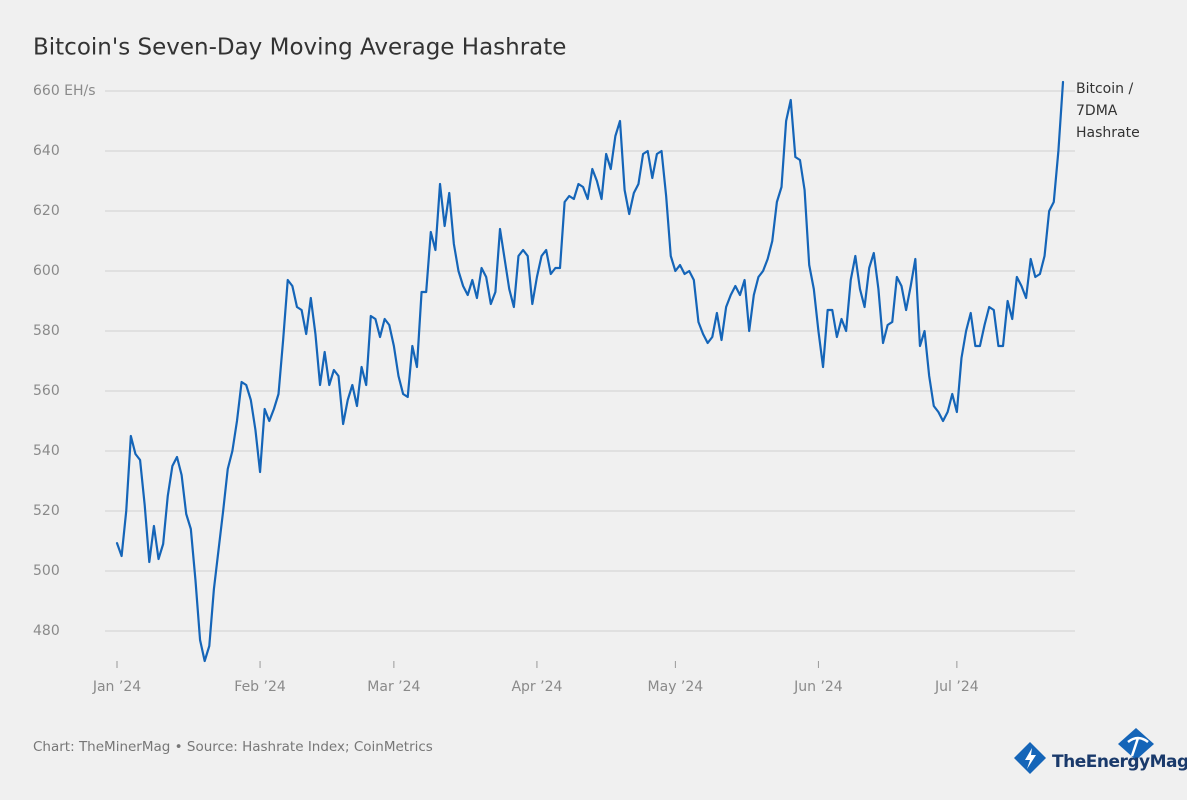 This screenshot has width=1187, height=800. I want to click on y-tick-label: 620, so click(46, 211).